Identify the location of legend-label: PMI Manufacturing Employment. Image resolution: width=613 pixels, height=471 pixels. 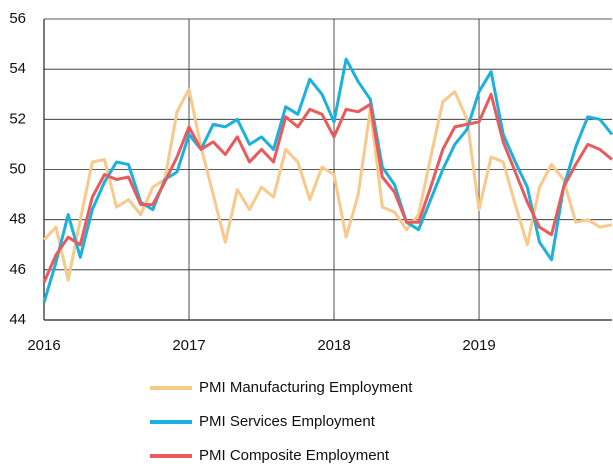
(306, 387).